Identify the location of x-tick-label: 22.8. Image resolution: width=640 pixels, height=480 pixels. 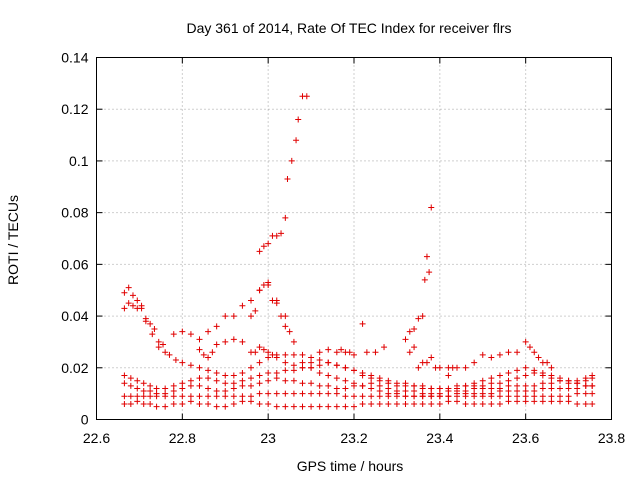
(182, 438).